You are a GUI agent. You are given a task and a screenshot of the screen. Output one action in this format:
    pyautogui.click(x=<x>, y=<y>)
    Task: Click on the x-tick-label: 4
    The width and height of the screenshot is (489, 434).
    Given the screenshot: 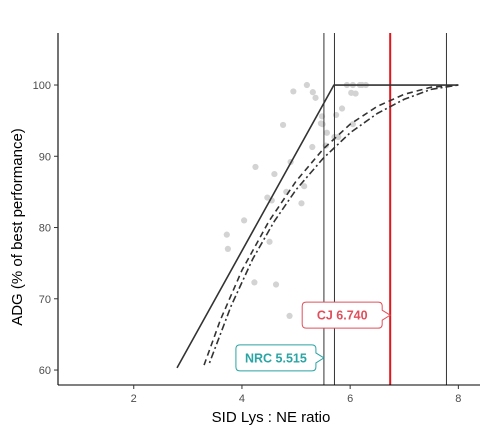 What is the action you would take?
    pyautogui.click(x=242, y=399)
    